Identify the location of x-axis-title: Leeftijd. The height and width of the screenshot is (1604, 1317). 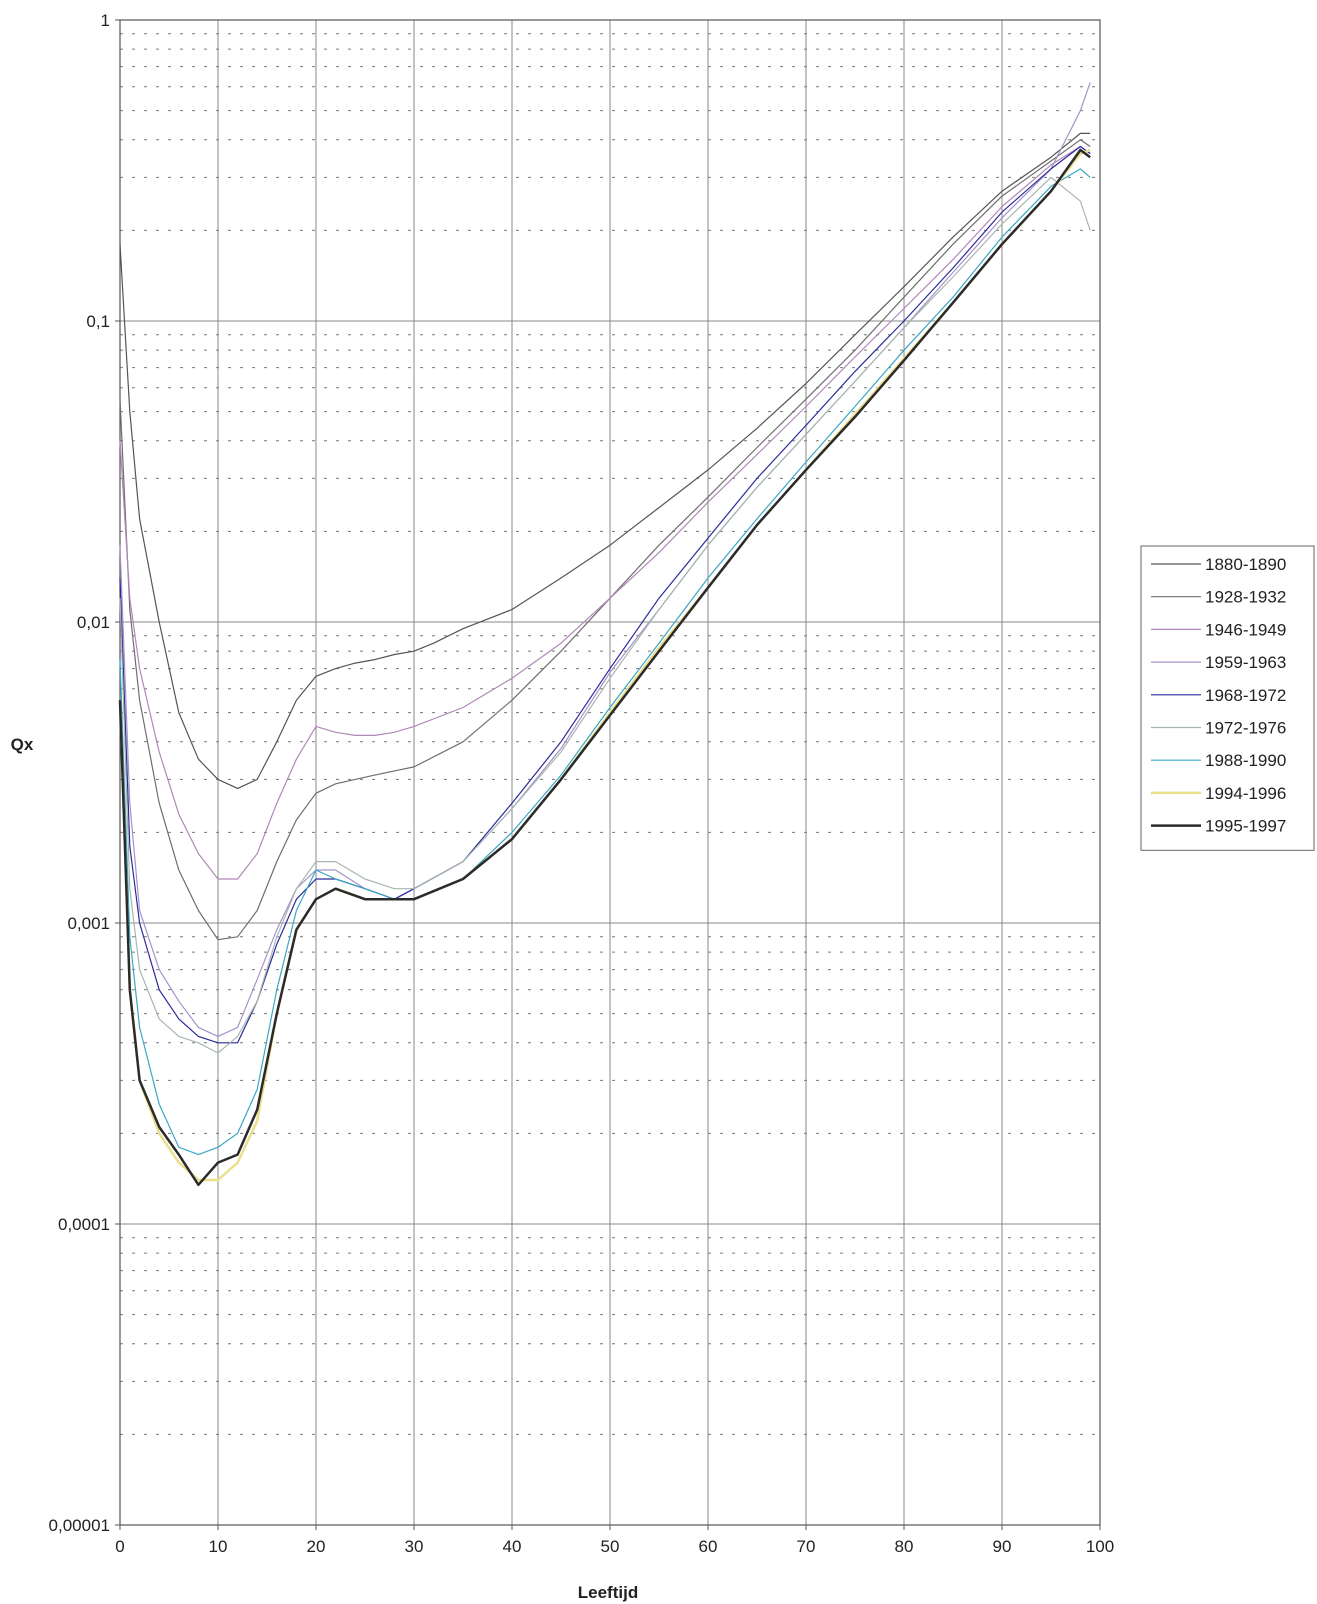
(608, 1592).